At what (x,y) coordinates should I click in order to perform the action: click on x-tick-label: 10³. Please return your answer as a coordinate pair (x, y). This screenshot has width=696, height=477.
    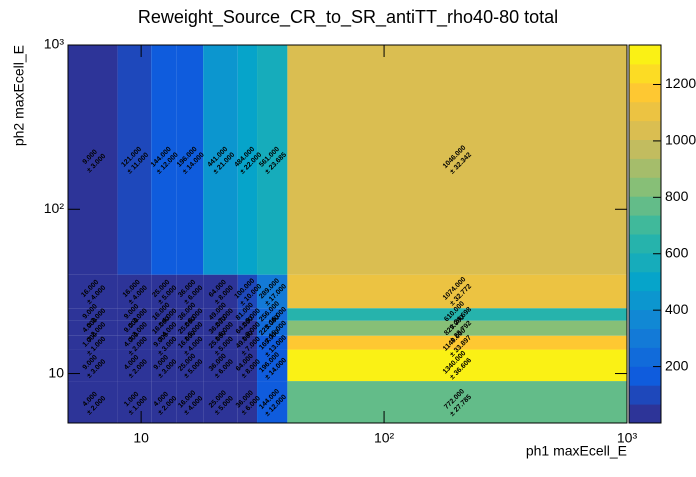
    Looking at the image, I should click on (627, 438).